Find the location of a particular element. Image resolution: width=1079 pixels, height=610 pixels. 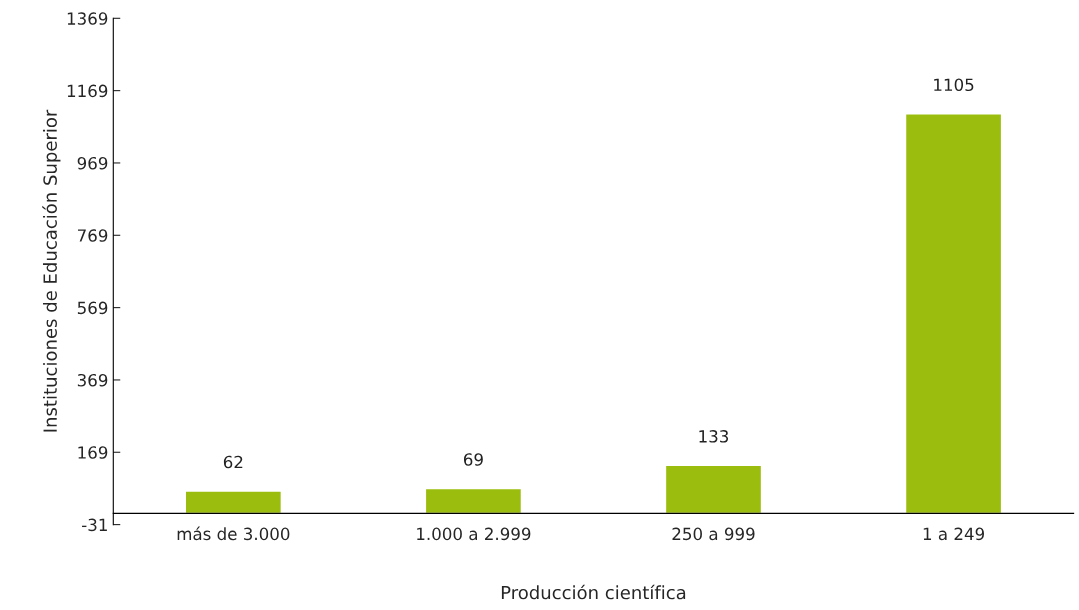

y-tick-label: 769 is located at coordinates (92, 235).